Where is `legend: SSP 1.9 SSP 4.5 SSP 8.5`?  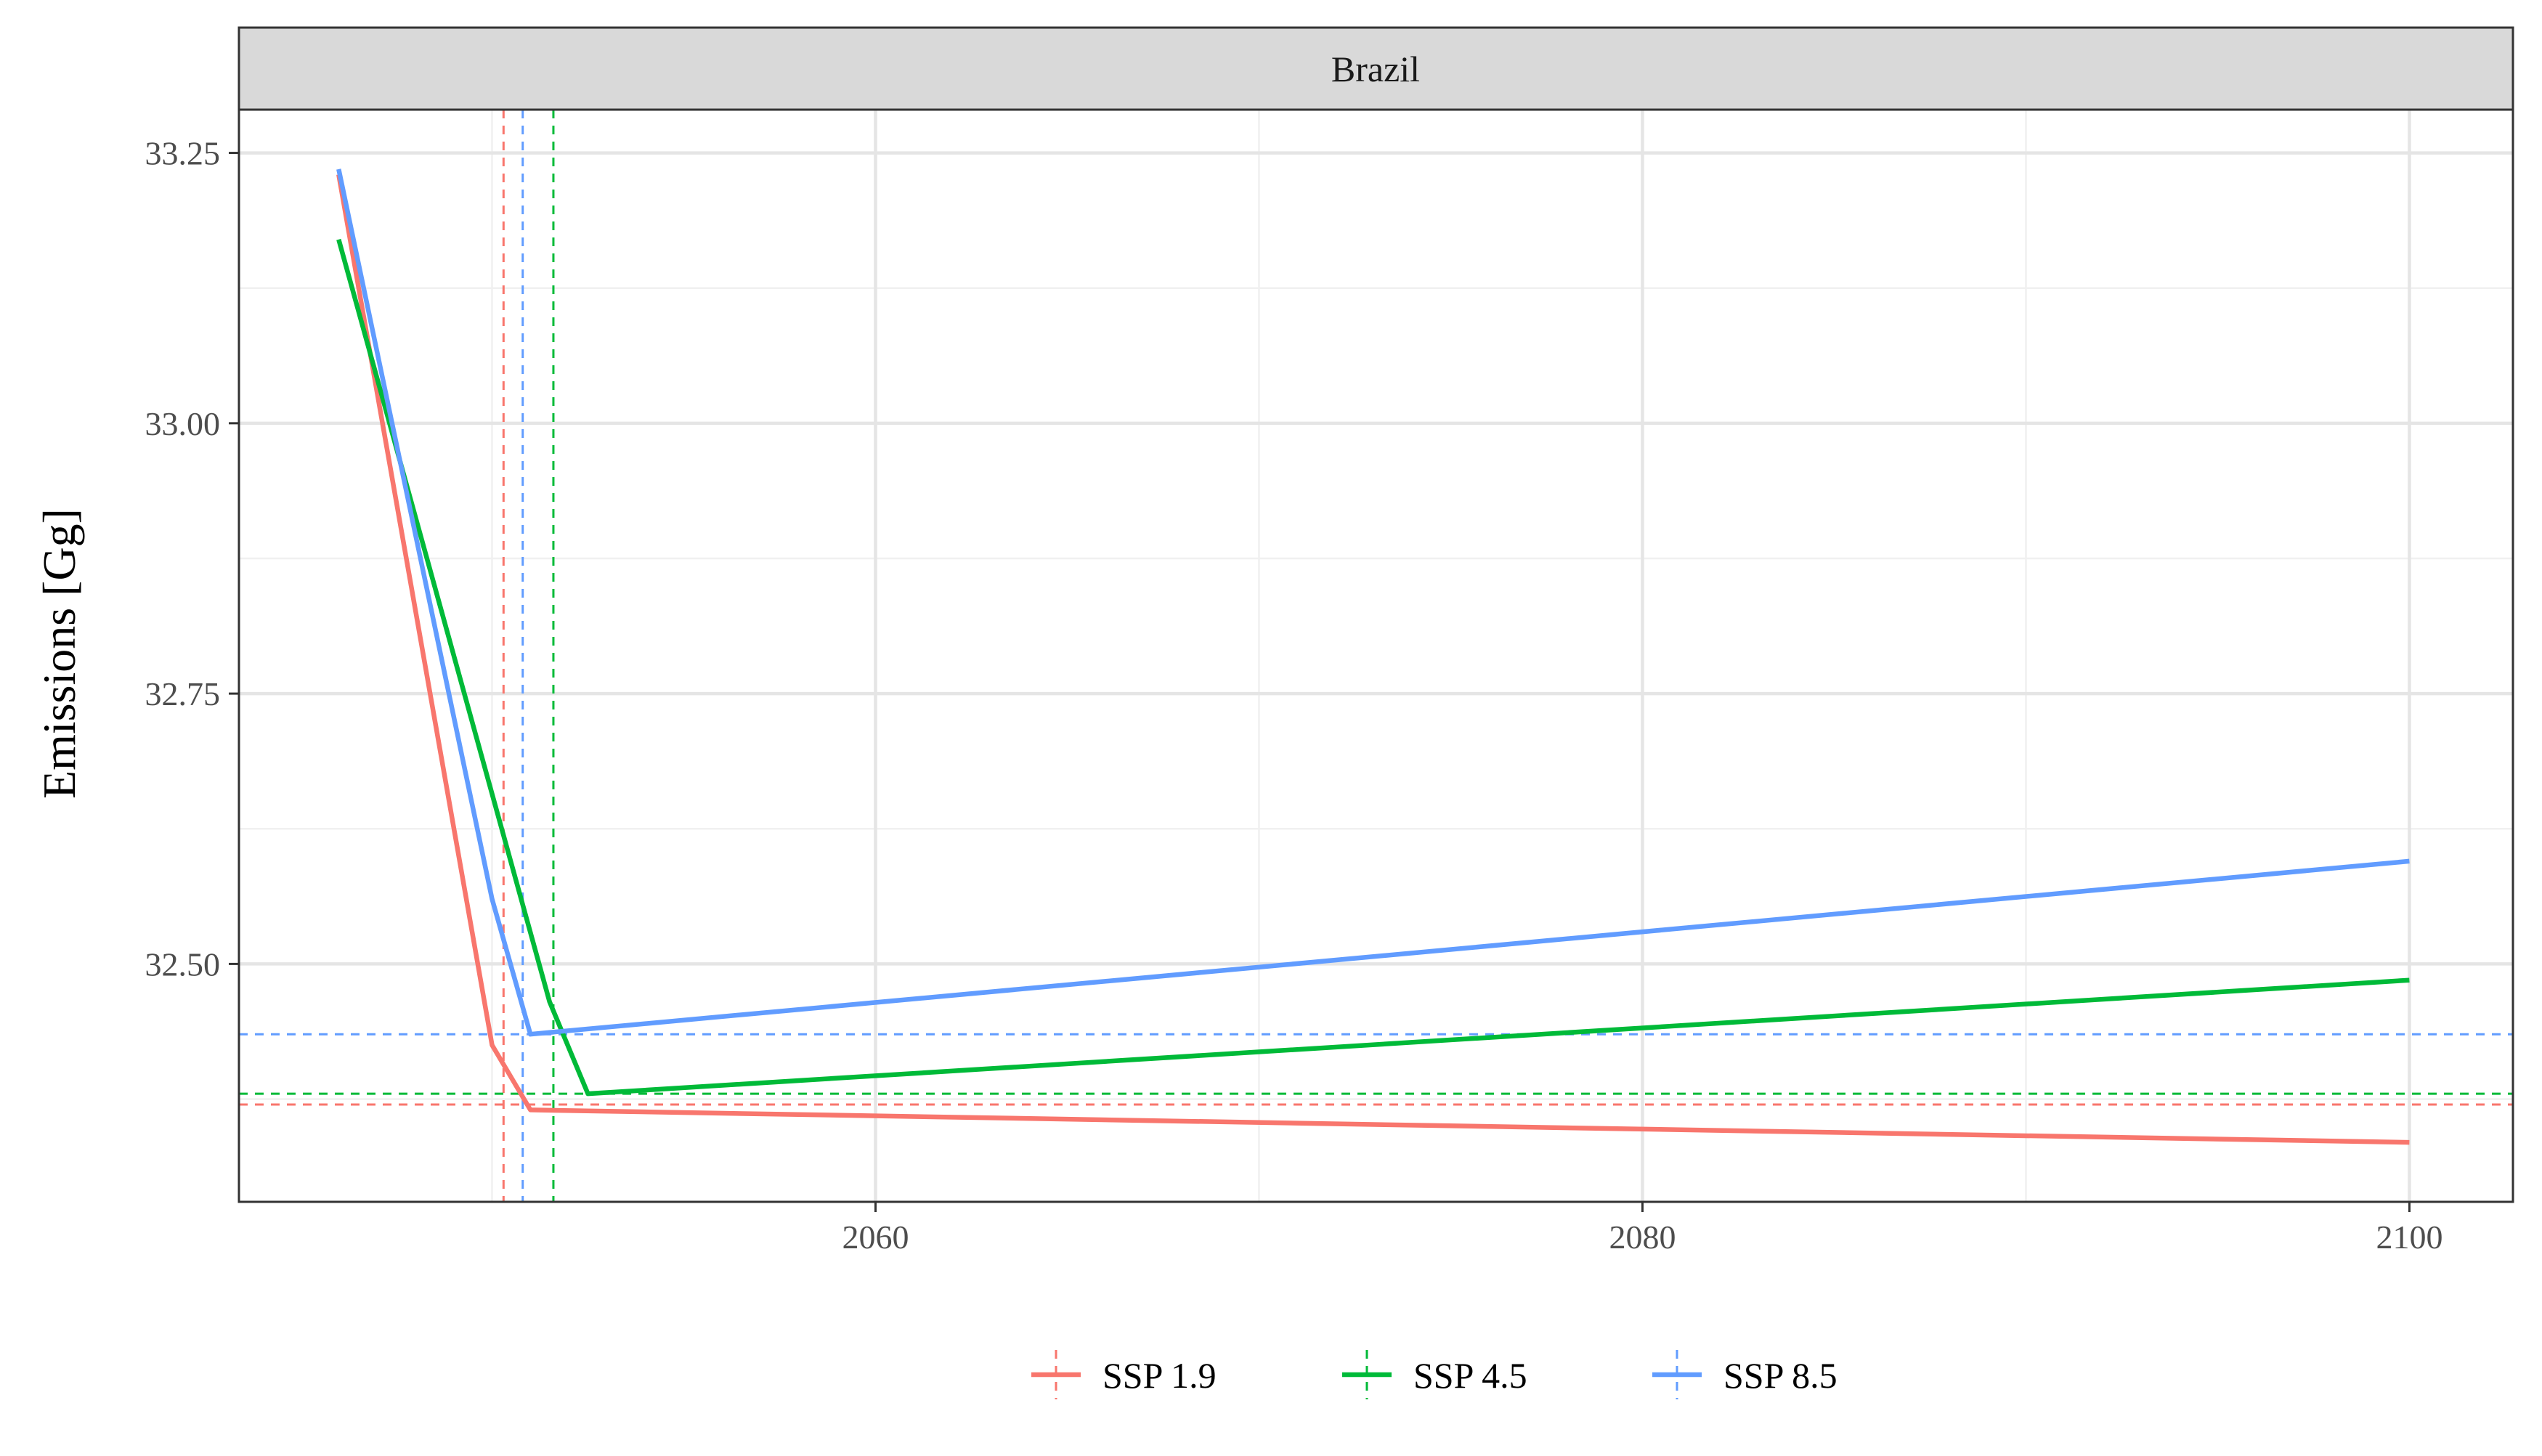 legend: SSP 1.9 SSP 4.5 SSP 8.5 is located at coordinates (1435, 1374).